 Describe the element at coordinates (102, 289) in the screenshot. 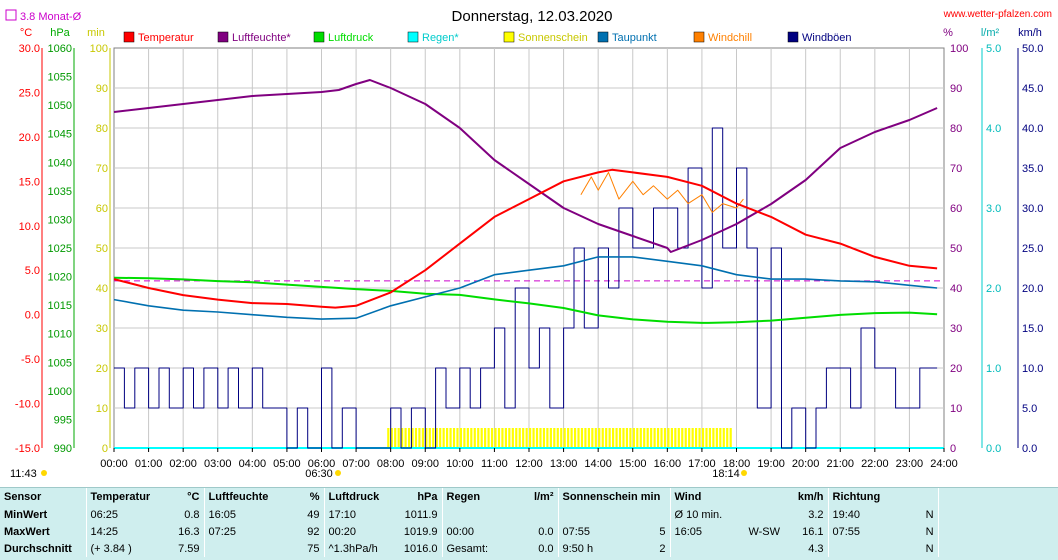

I see `sunshine_min-tick-label: 40` at that location.